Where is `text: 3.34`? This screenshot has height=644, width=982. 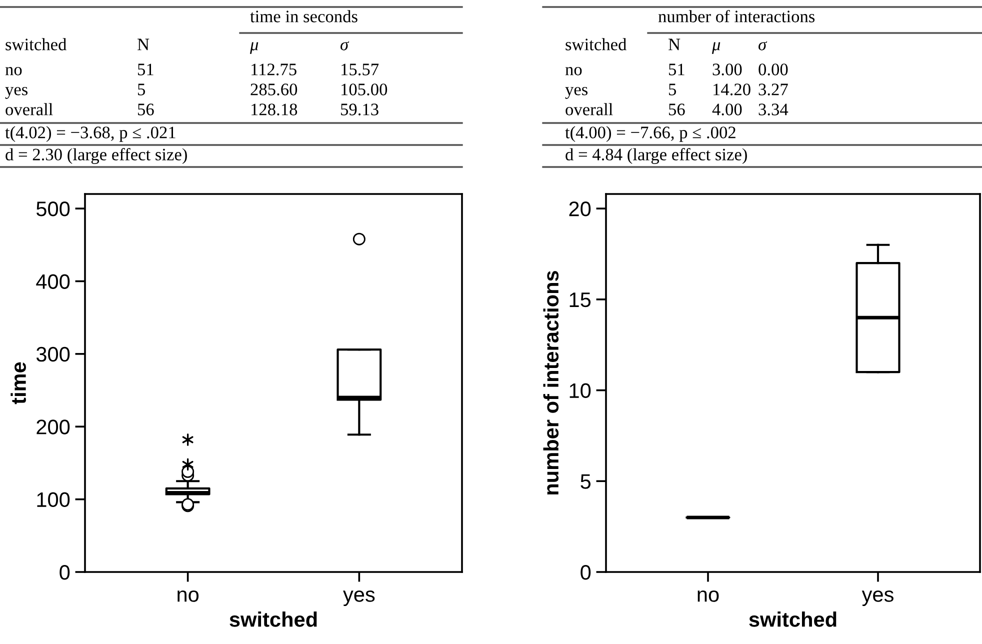 text: 3.34 is located at coordinates (773, 110).